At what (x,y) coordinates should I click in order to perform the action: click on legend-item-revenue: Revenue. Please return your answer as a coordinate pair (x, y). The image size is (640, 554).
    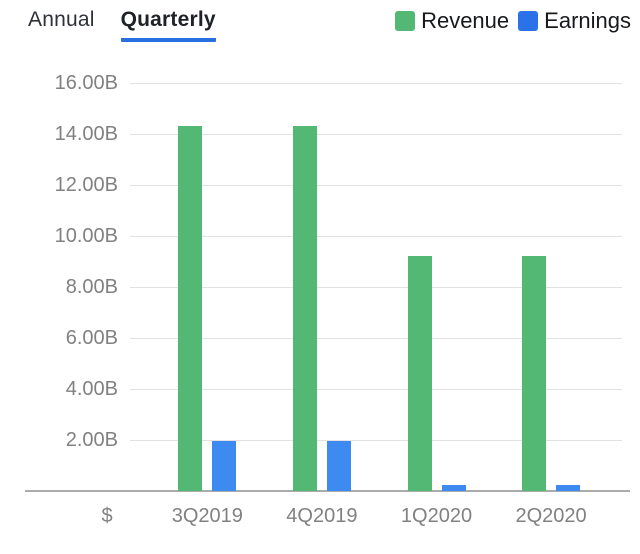
    Looking at the image, I should click on (452, 21).